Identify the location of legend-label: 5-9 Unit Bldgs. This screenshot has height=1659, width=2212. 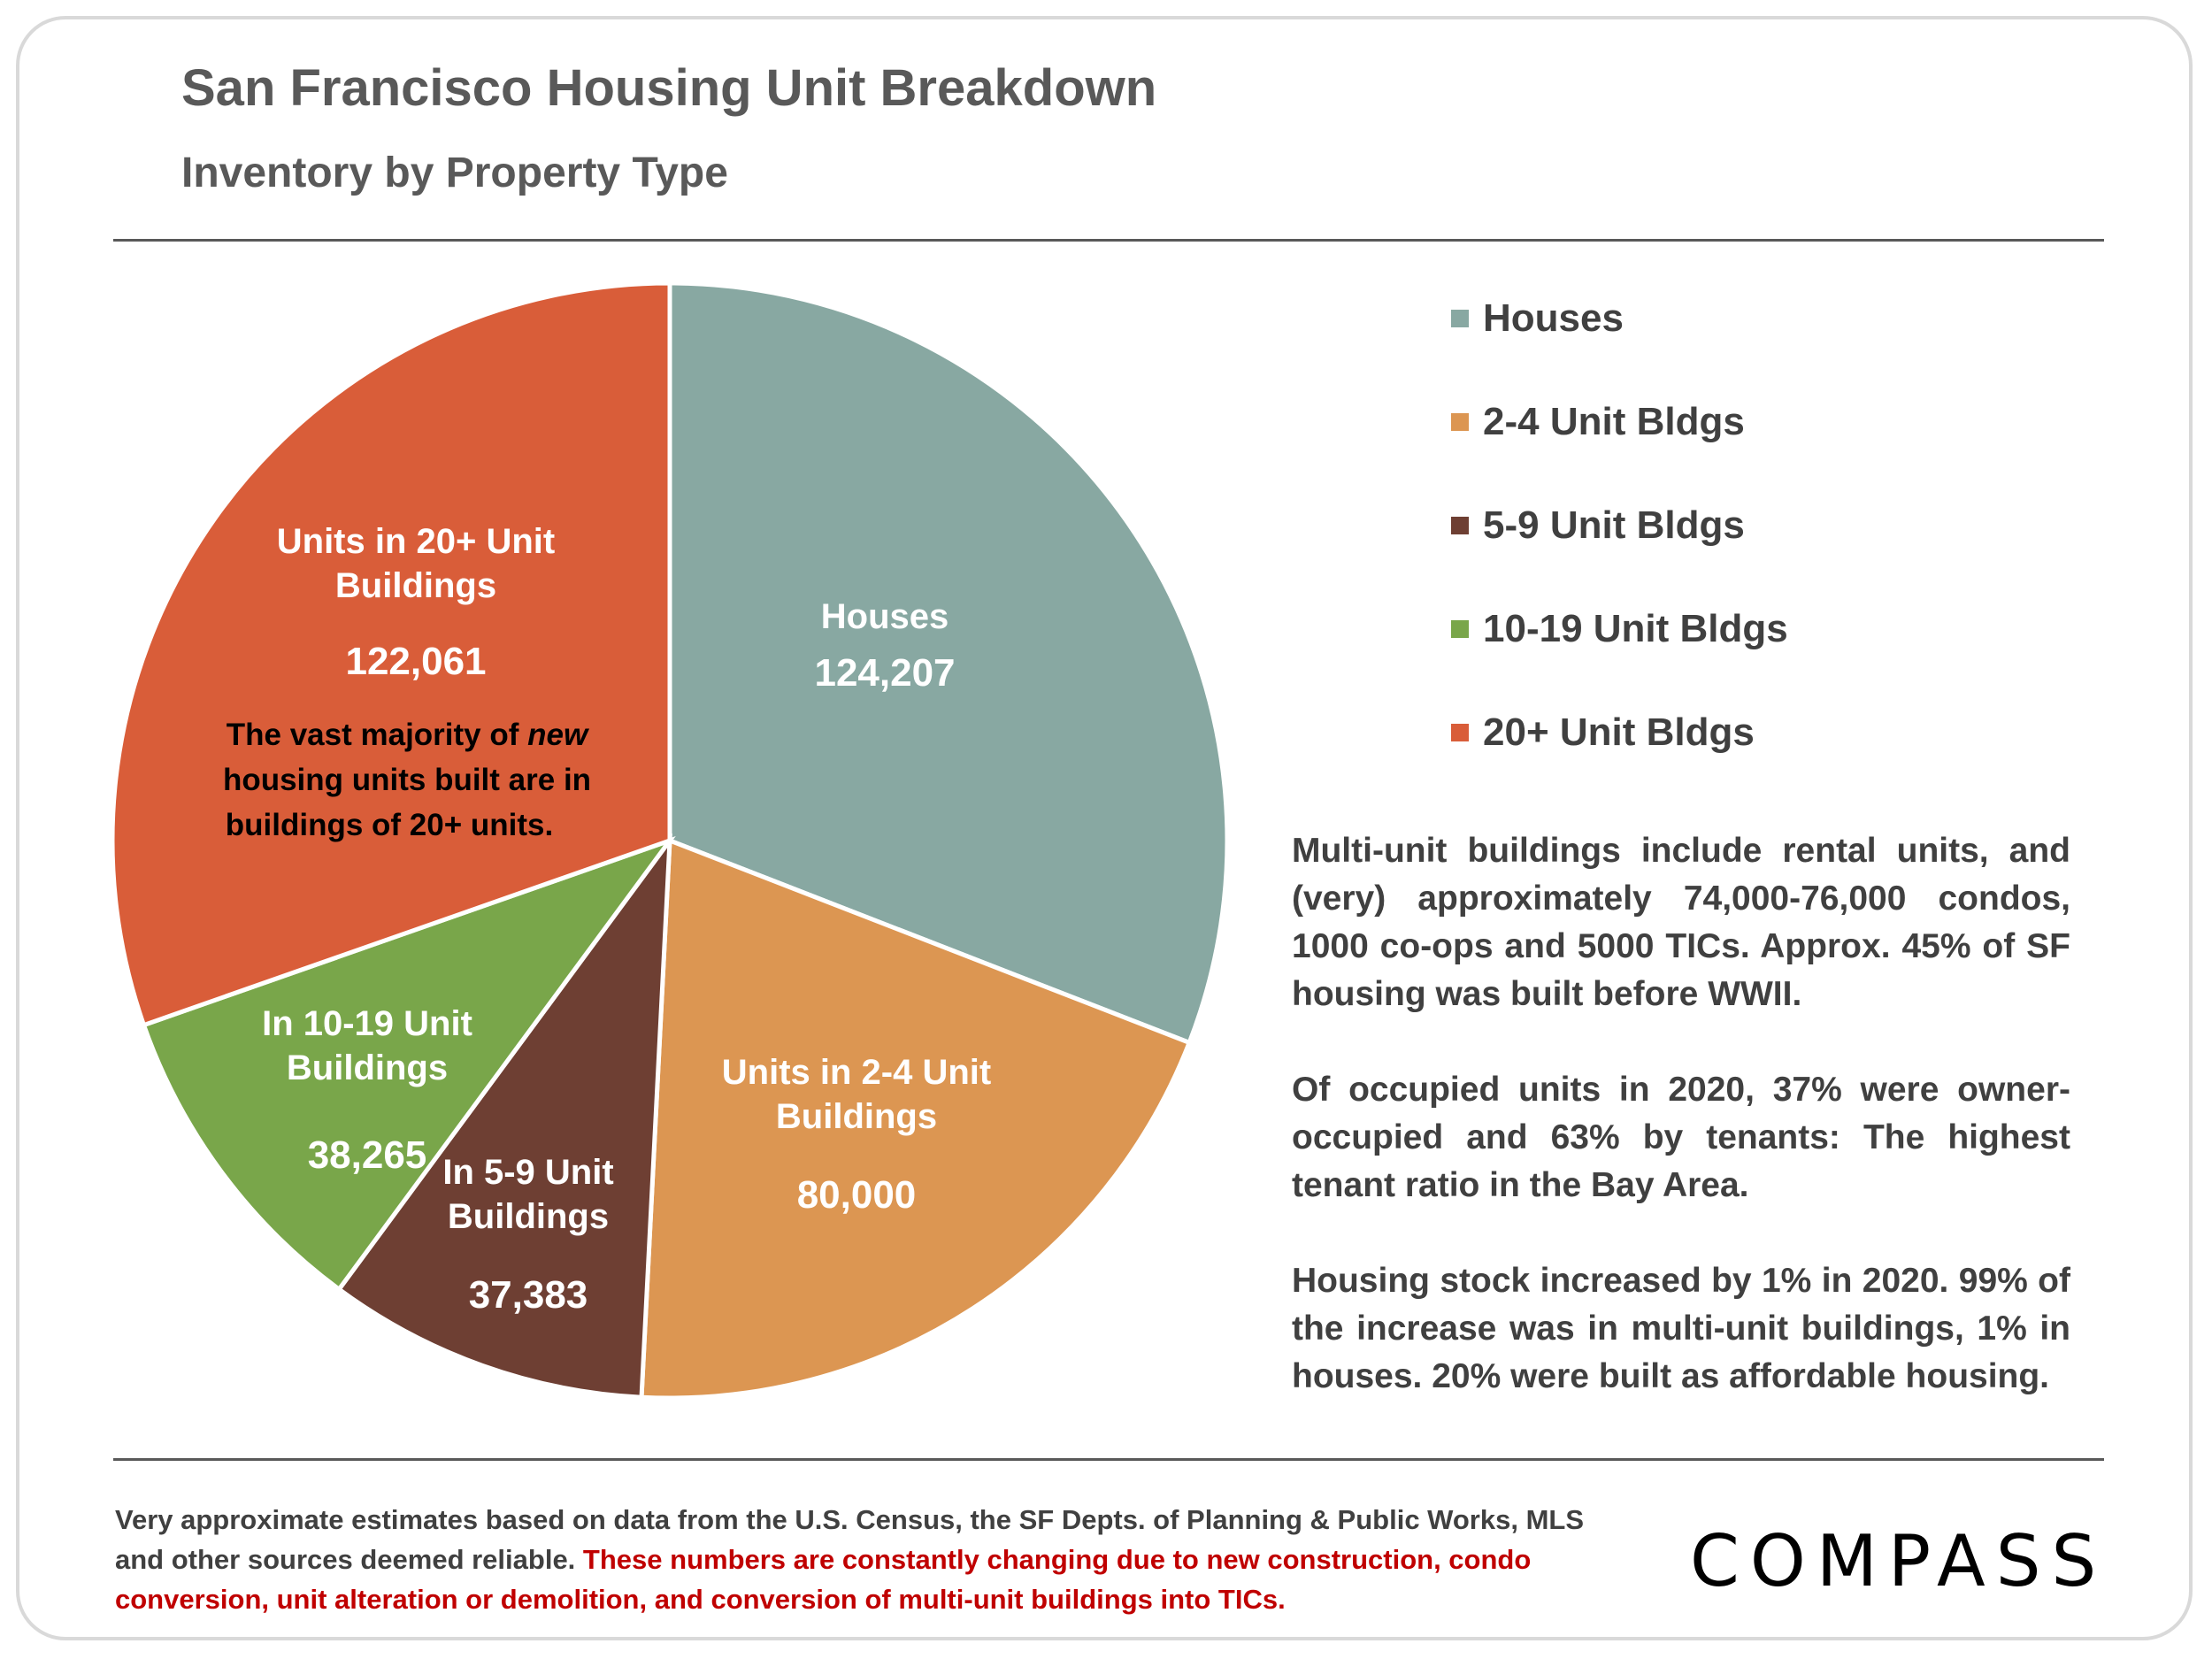
(1614, 525).